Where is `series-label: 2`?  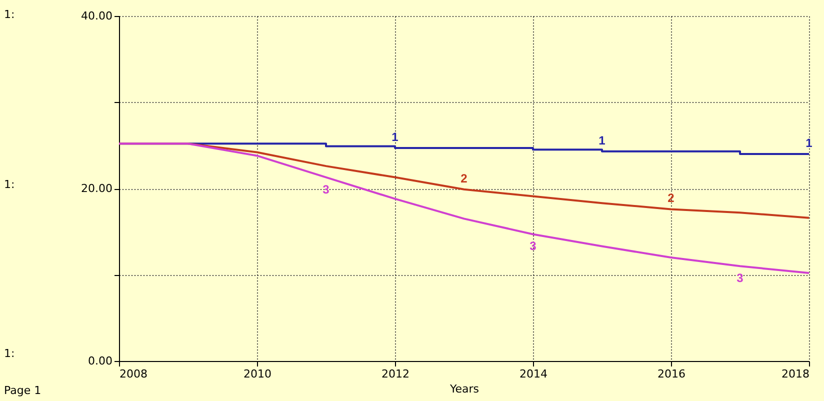 series-label: 2 is located at coordinates (464, 178).